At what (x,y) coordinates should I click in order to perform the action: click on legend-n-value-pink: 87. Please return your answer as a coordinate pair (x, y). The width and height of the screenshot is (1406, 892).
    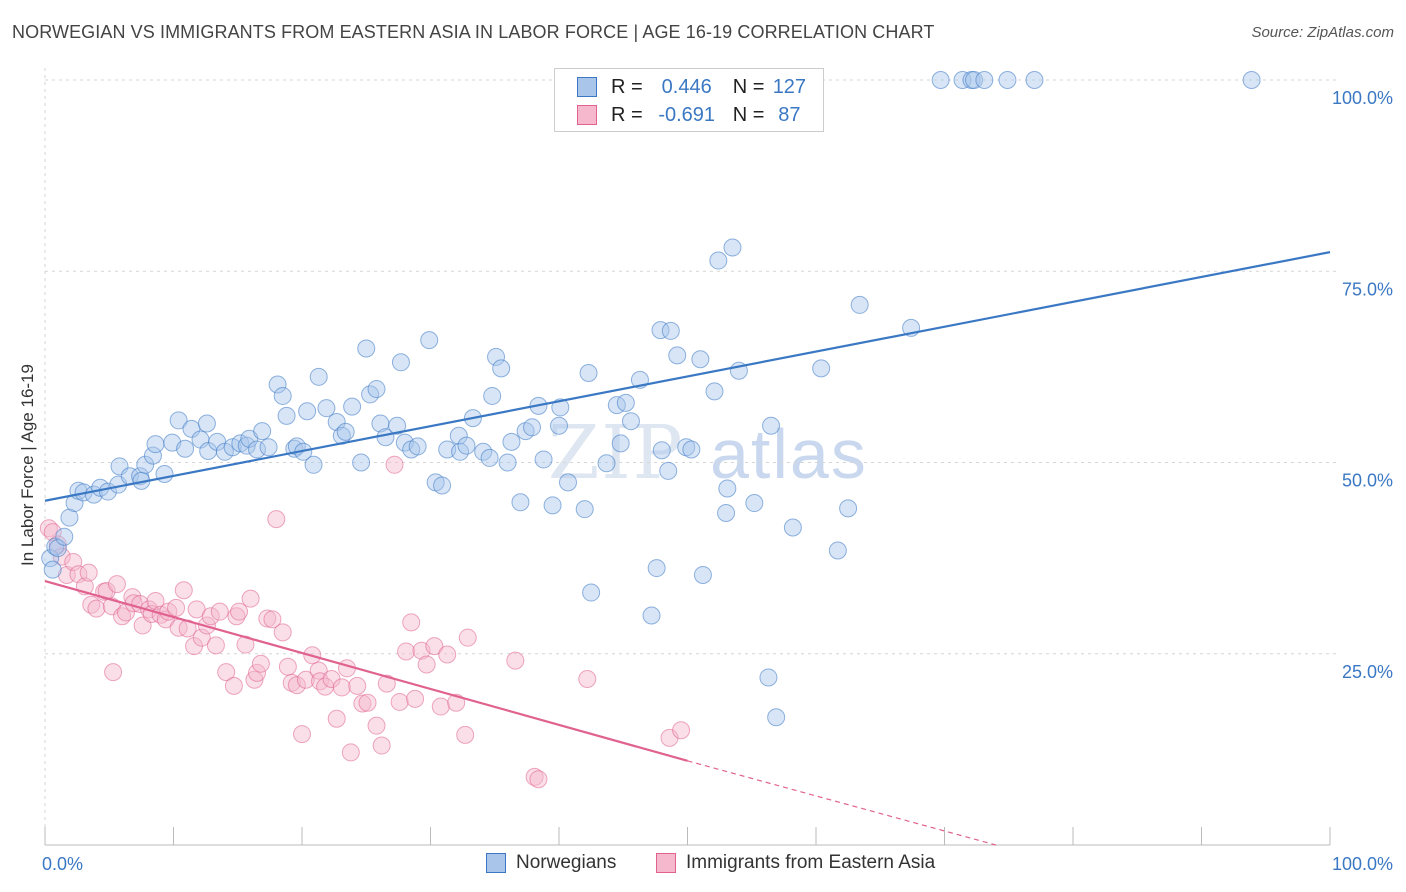
    Looking at the image, I should click on (789, 114).